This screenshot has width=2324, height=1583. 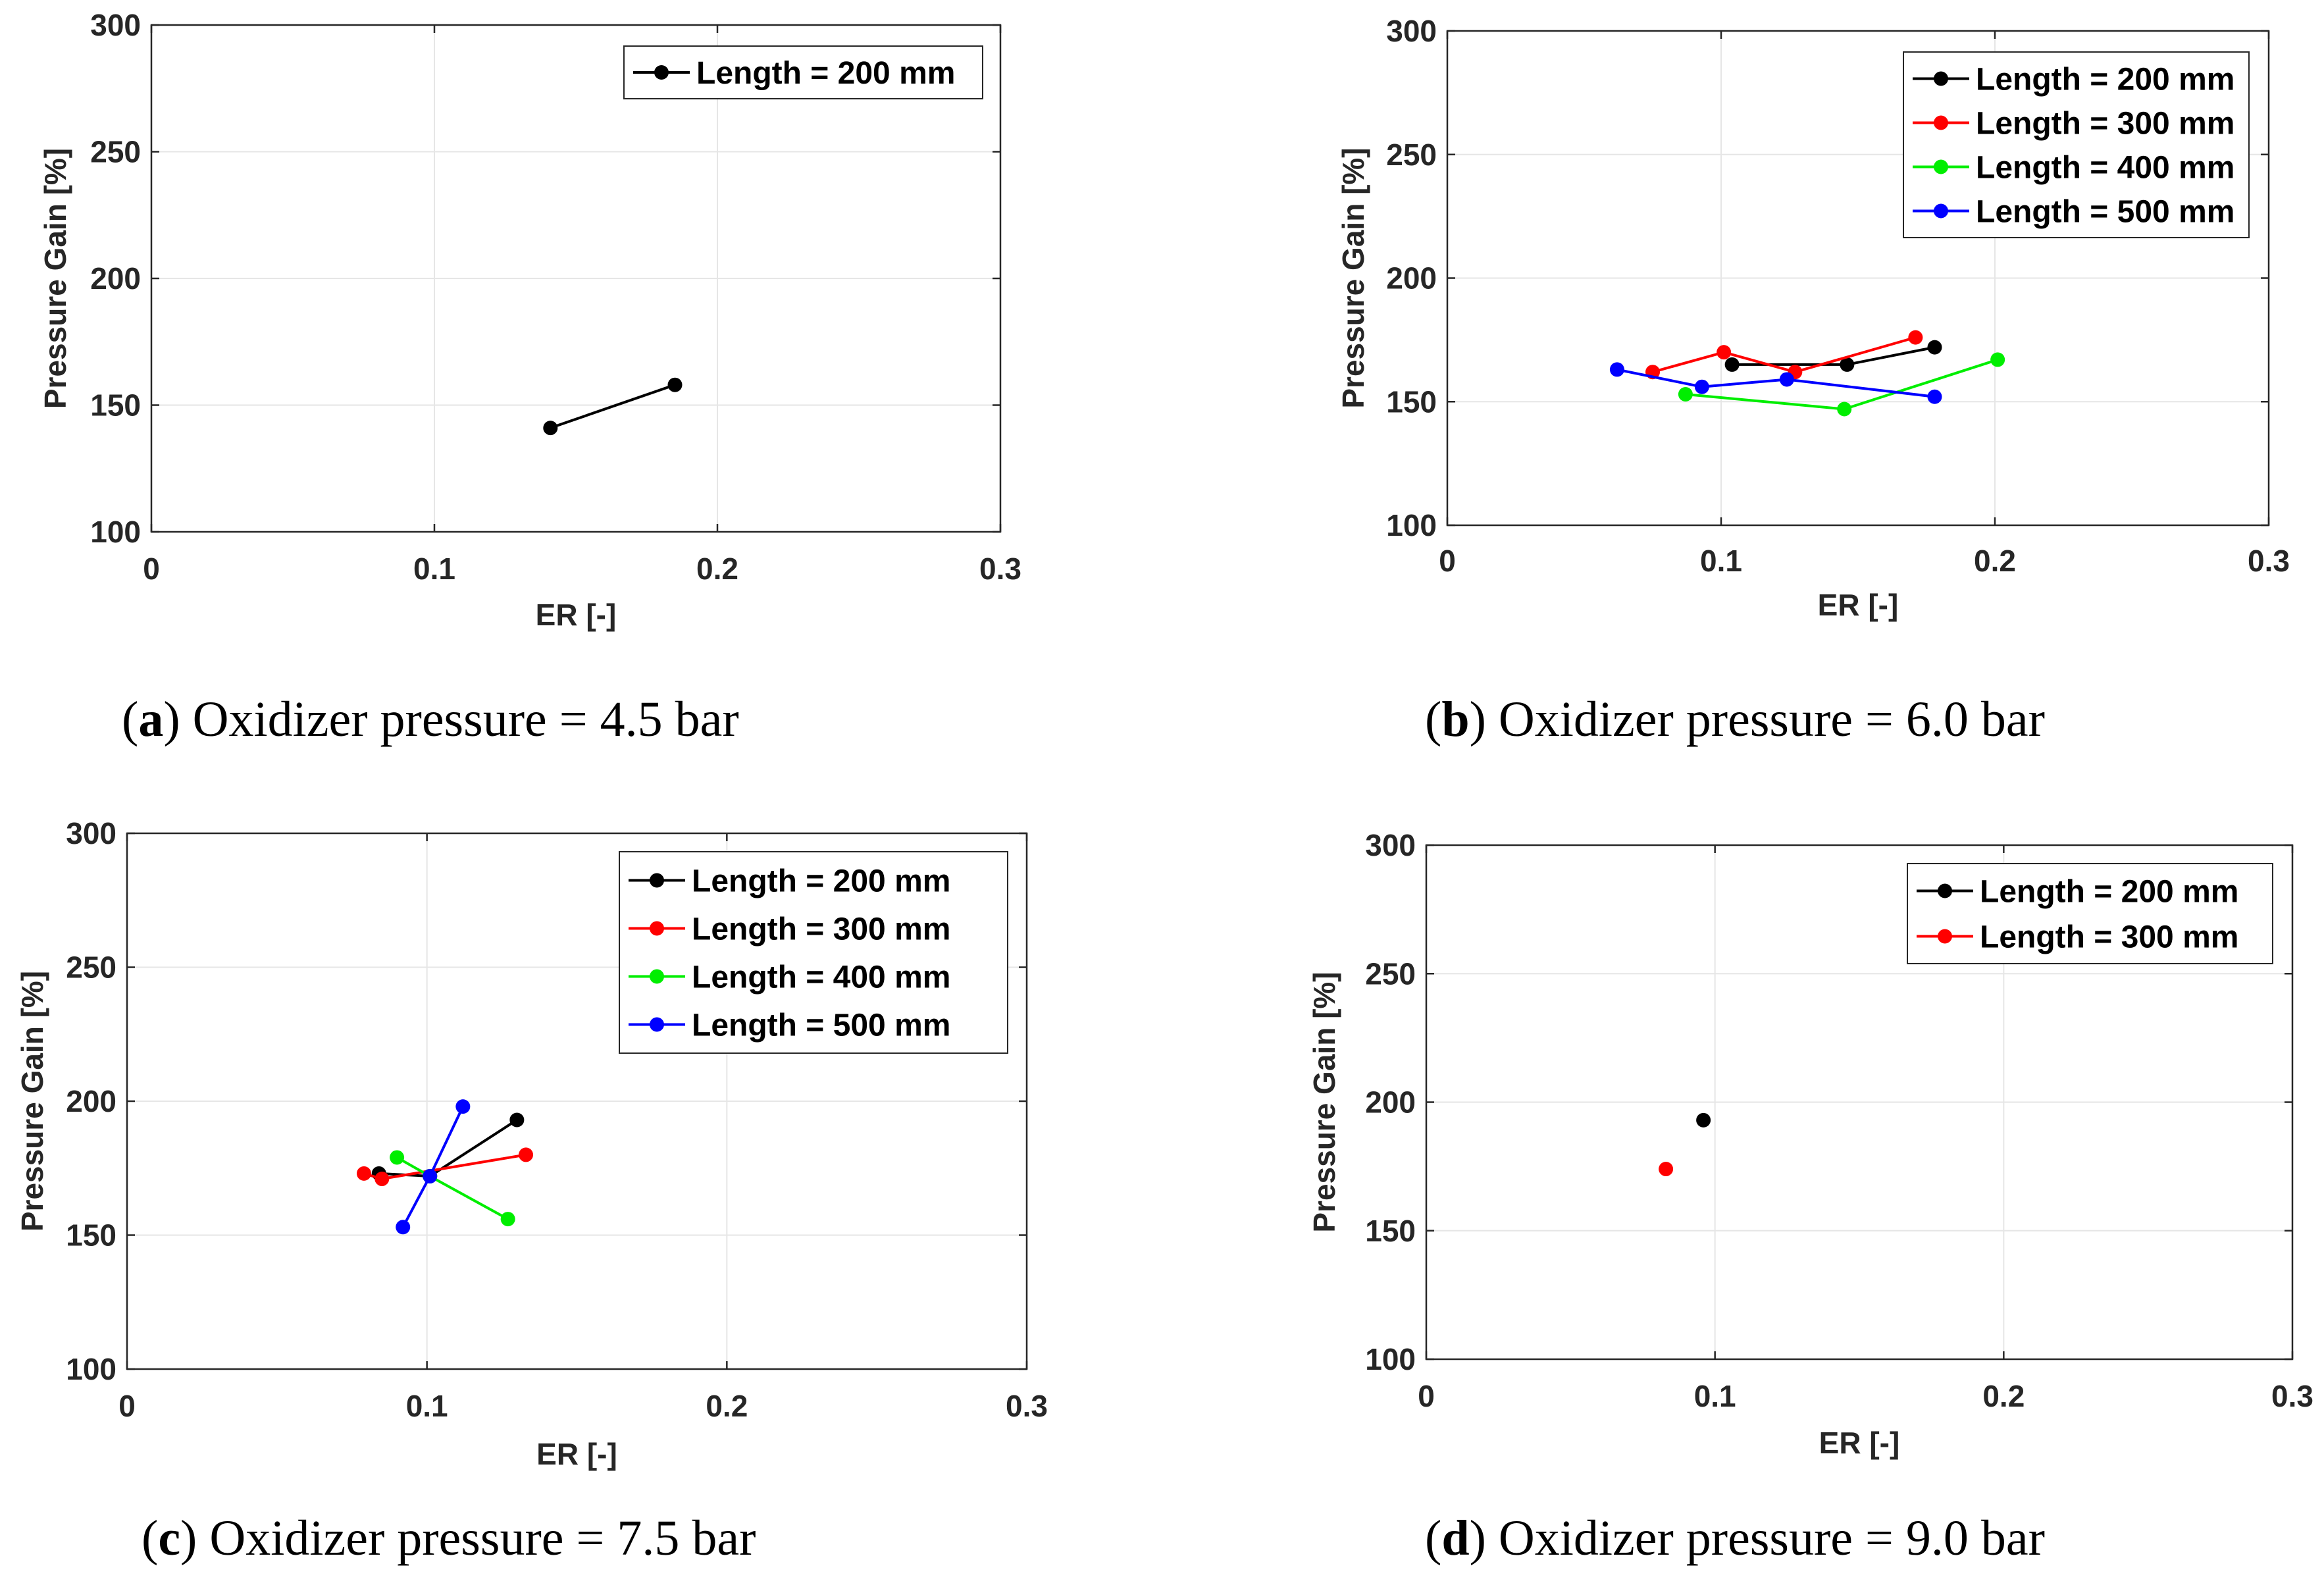 I want to click on caption-text: Oxidizer pressure = 9.0 bar, so click(x=1772, y=1538).